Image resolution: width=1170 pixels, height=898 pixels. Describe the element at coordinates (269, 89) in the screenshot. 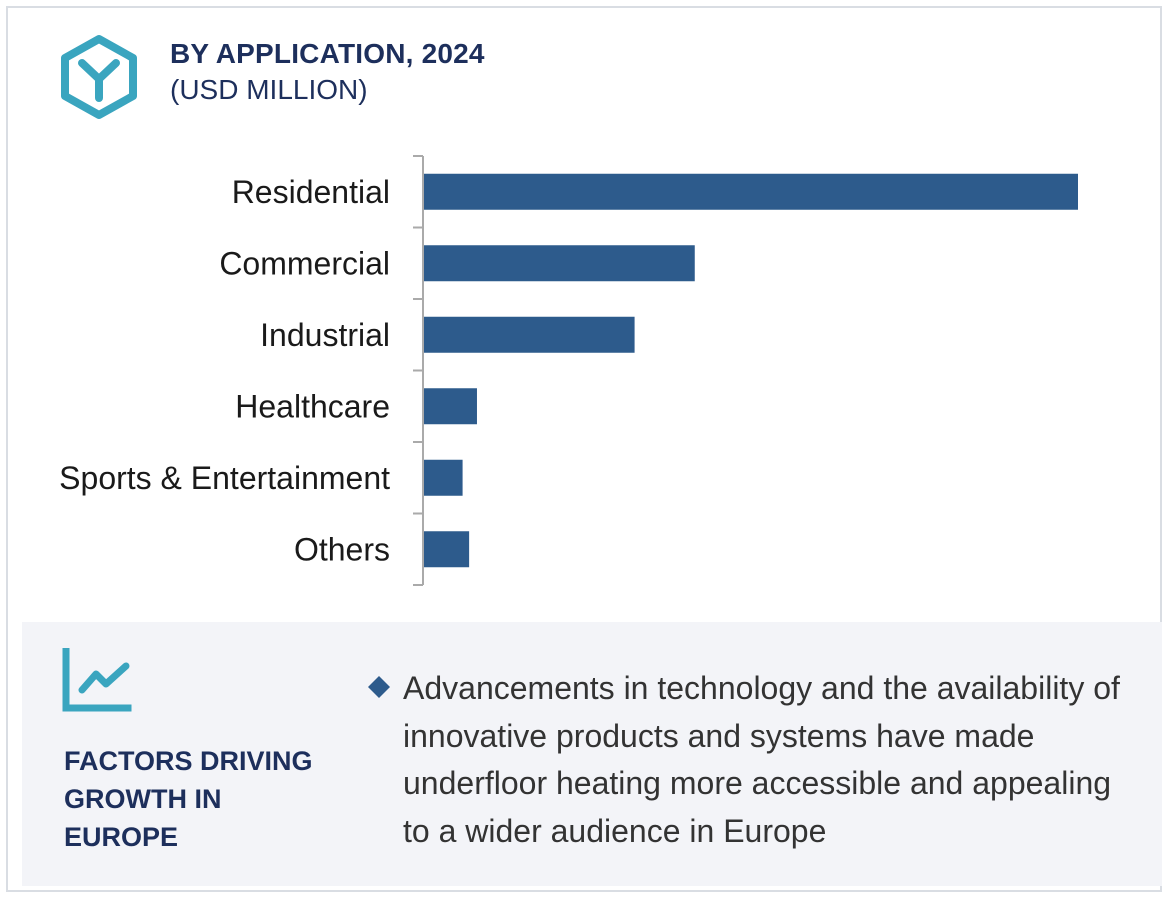

I see `chart-subtitle: (USD MILLION)` at that location.